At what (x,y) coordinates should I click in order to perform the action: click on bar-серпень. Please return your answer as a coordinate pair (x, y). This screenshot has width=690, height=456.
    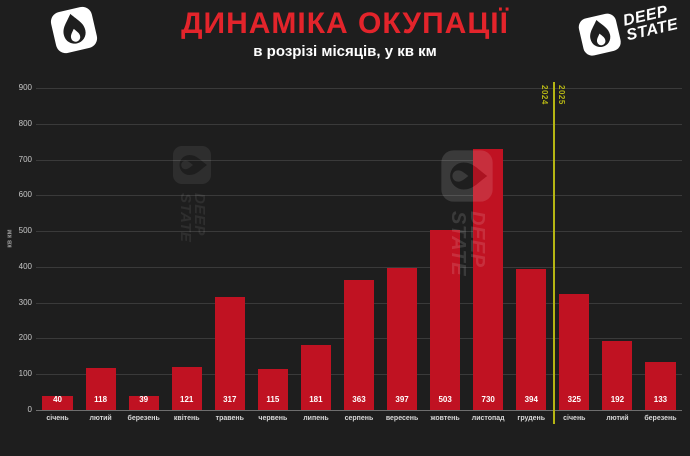
    Looking at the image, I should click on (359, 345).